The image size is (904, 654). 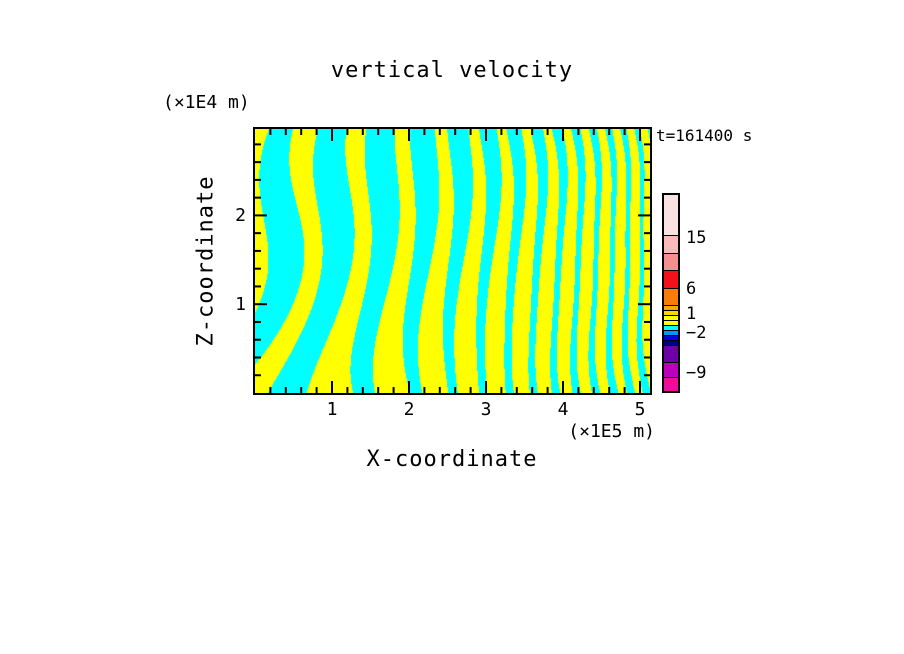 I want to click on x-tick-label: 4, so click(x=563, y=409).